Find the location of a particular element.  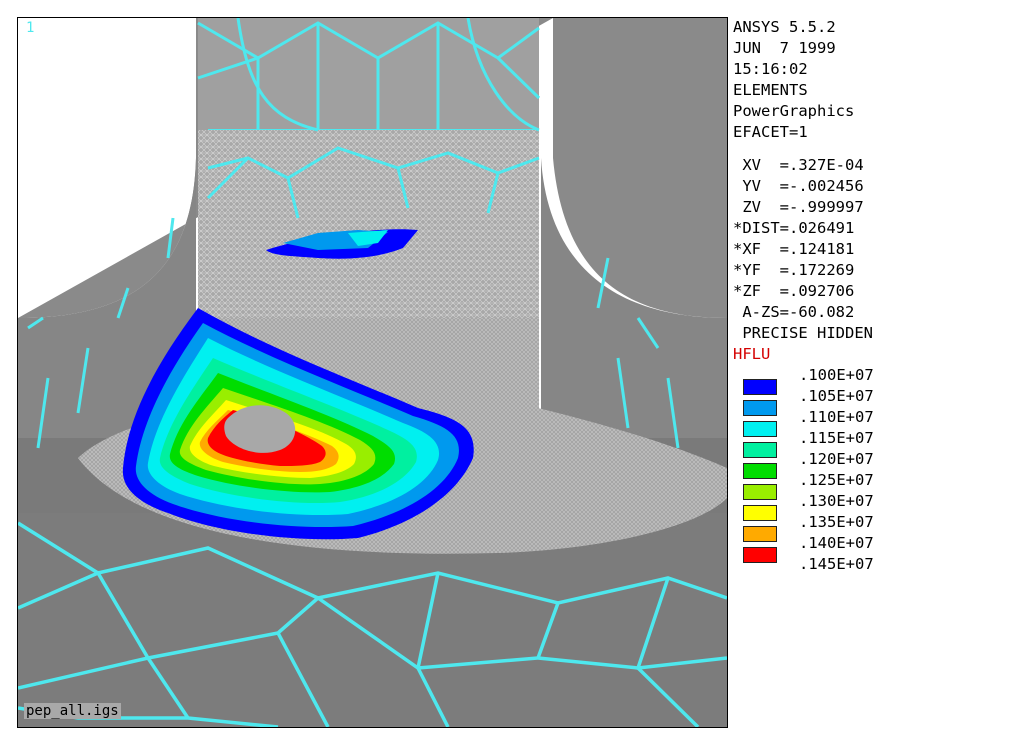

view-line: A-ZS=-60.082 is located at coordinates (794, 312).